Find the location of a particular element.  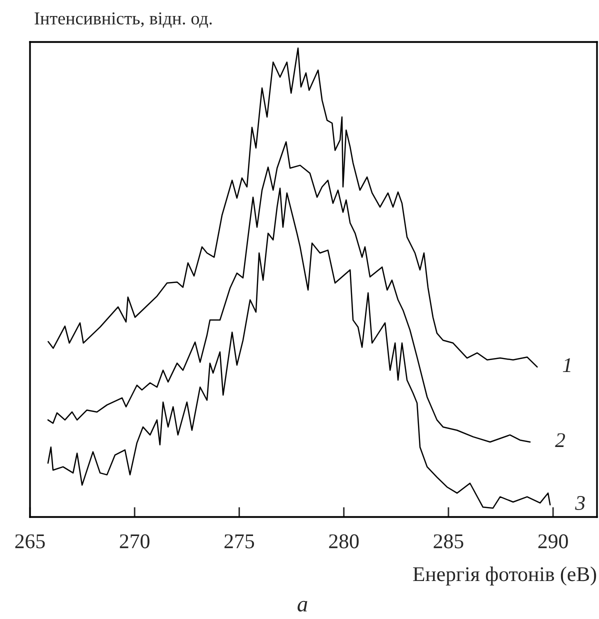

y-axis-title: Інтенсивність, відн. од. is located at coordinates (123, 20).